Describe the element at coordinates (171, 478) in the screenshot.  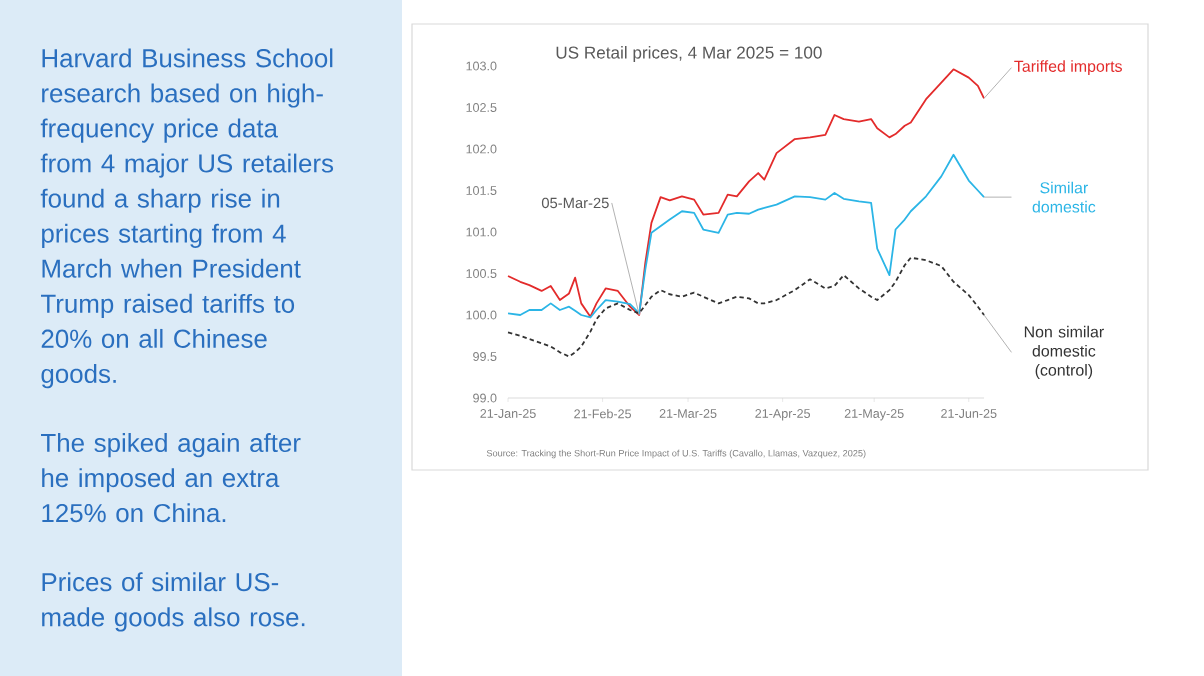
I see `text: The spiked again after he imposed an extra 125% on China.` at that location.